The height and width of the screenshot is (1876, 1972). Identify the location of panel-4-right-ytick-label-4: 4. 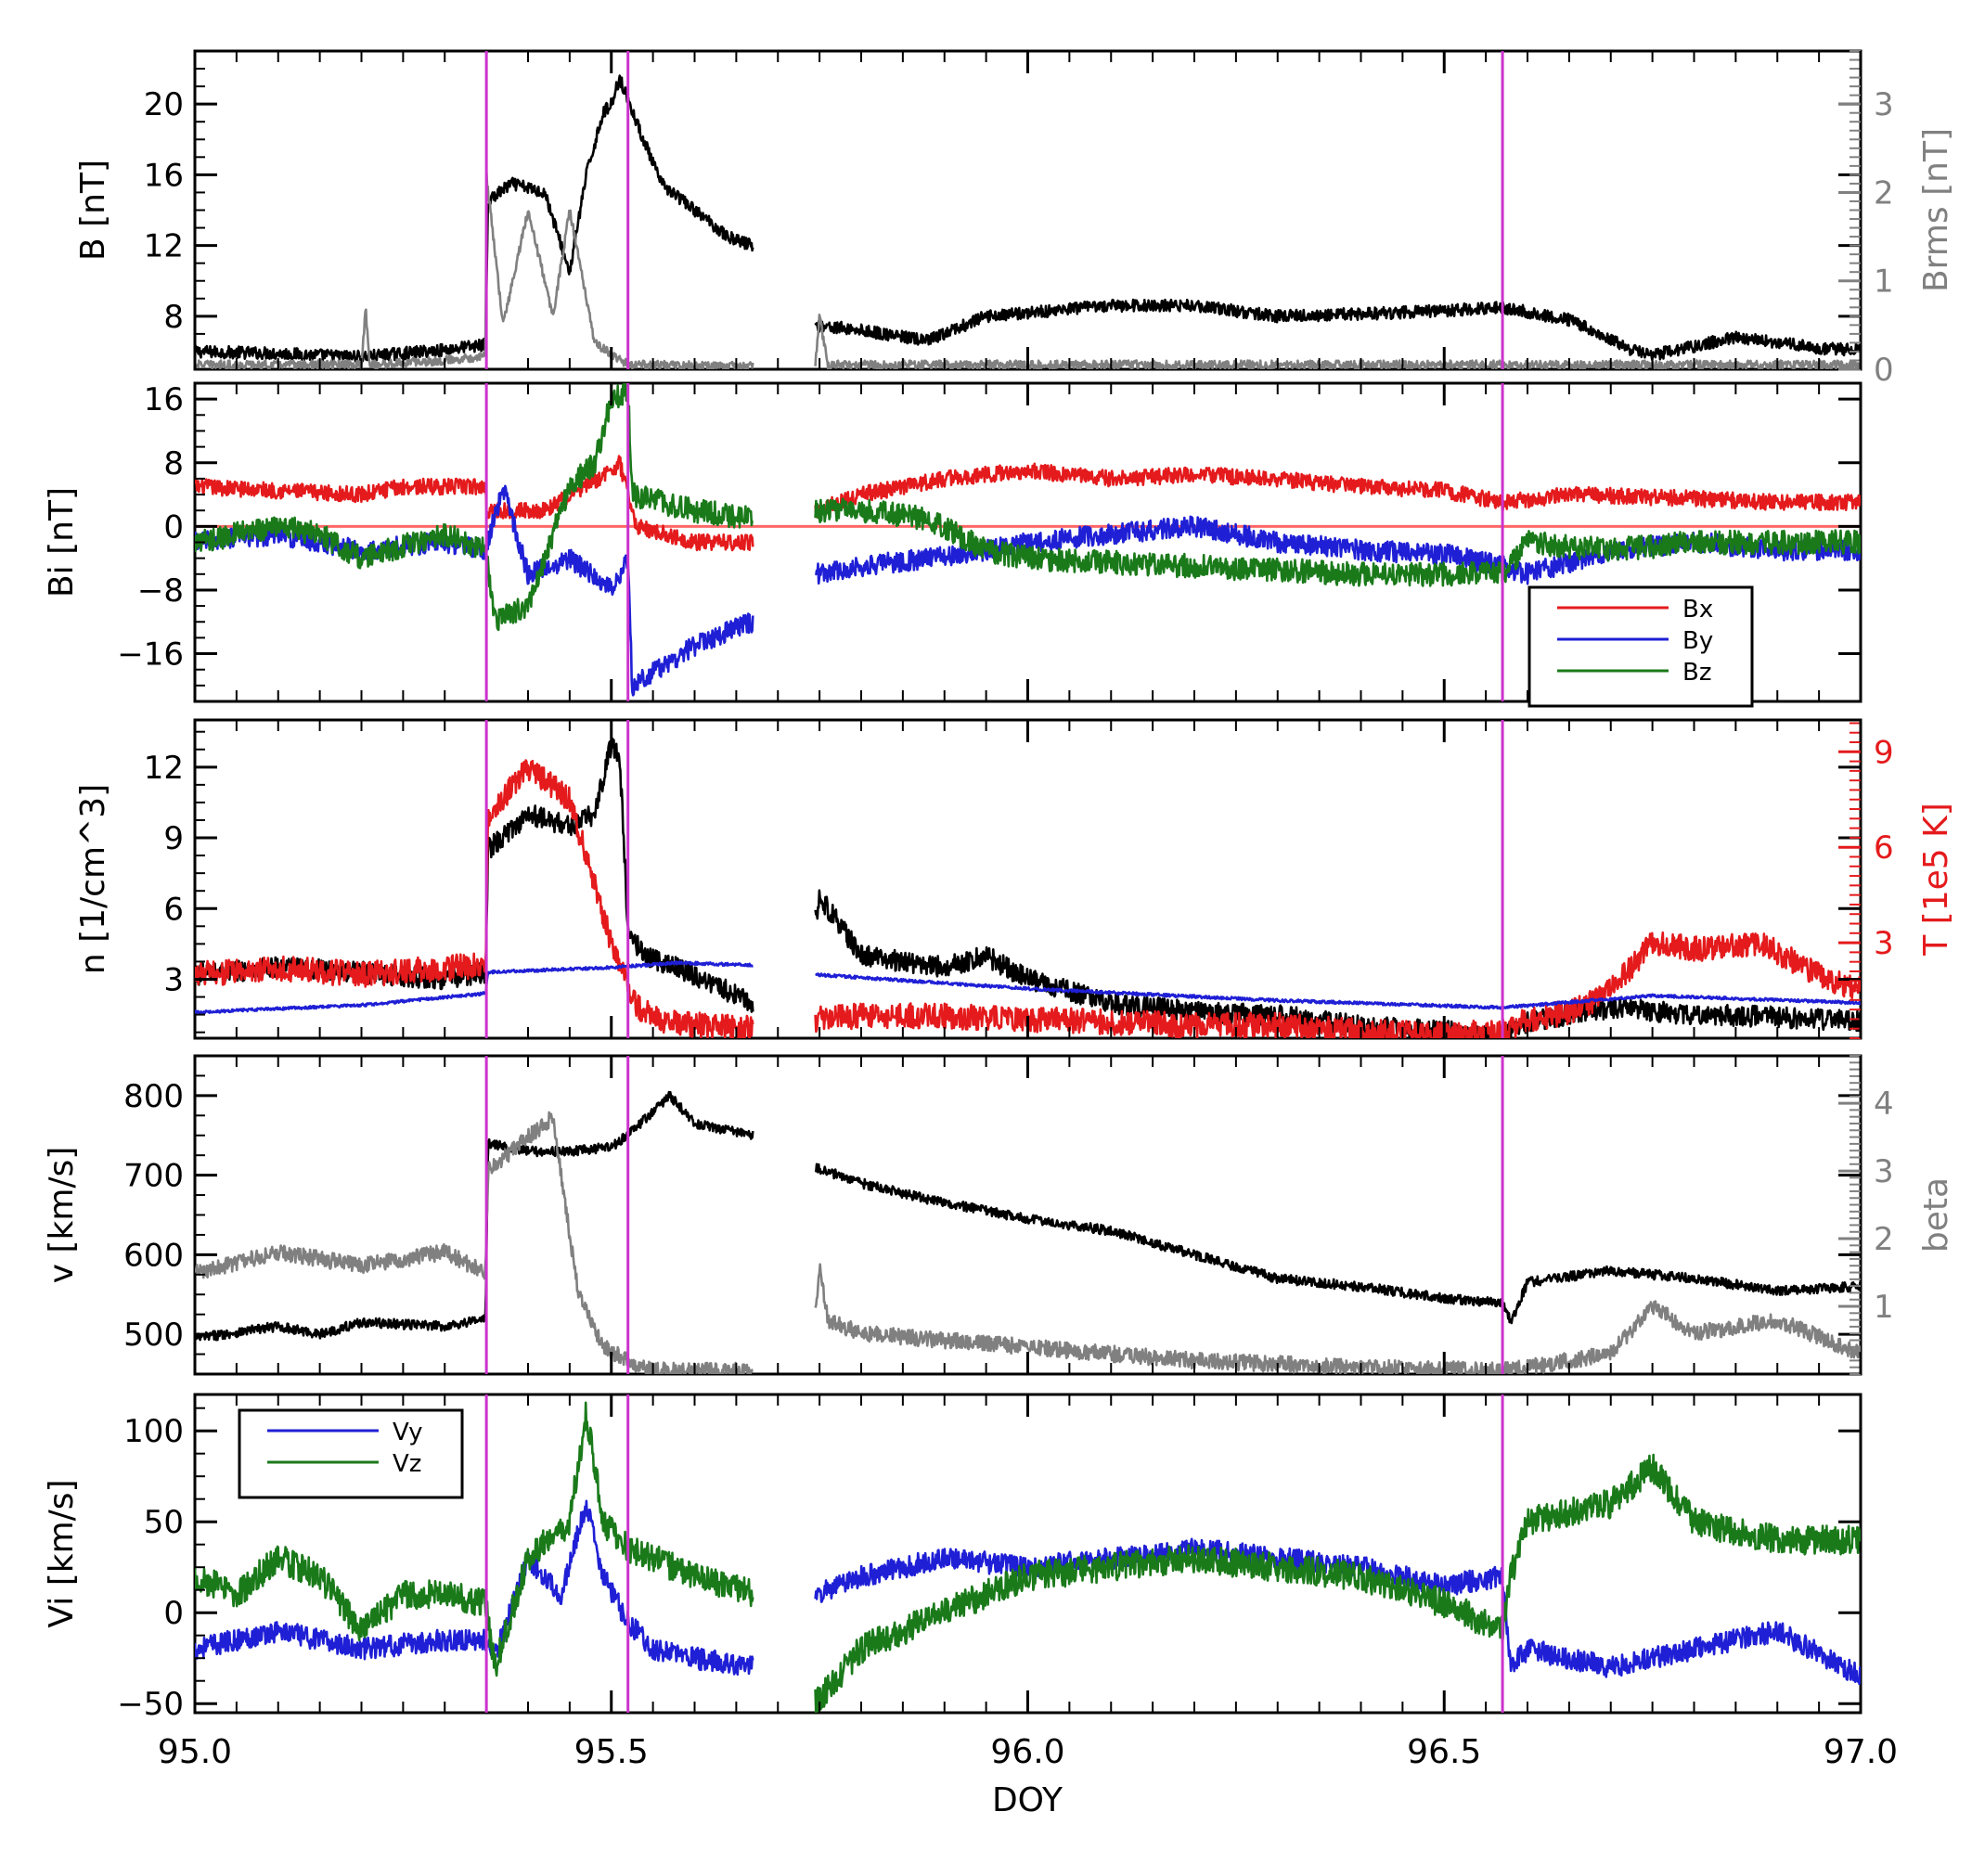
(1884, 1104).